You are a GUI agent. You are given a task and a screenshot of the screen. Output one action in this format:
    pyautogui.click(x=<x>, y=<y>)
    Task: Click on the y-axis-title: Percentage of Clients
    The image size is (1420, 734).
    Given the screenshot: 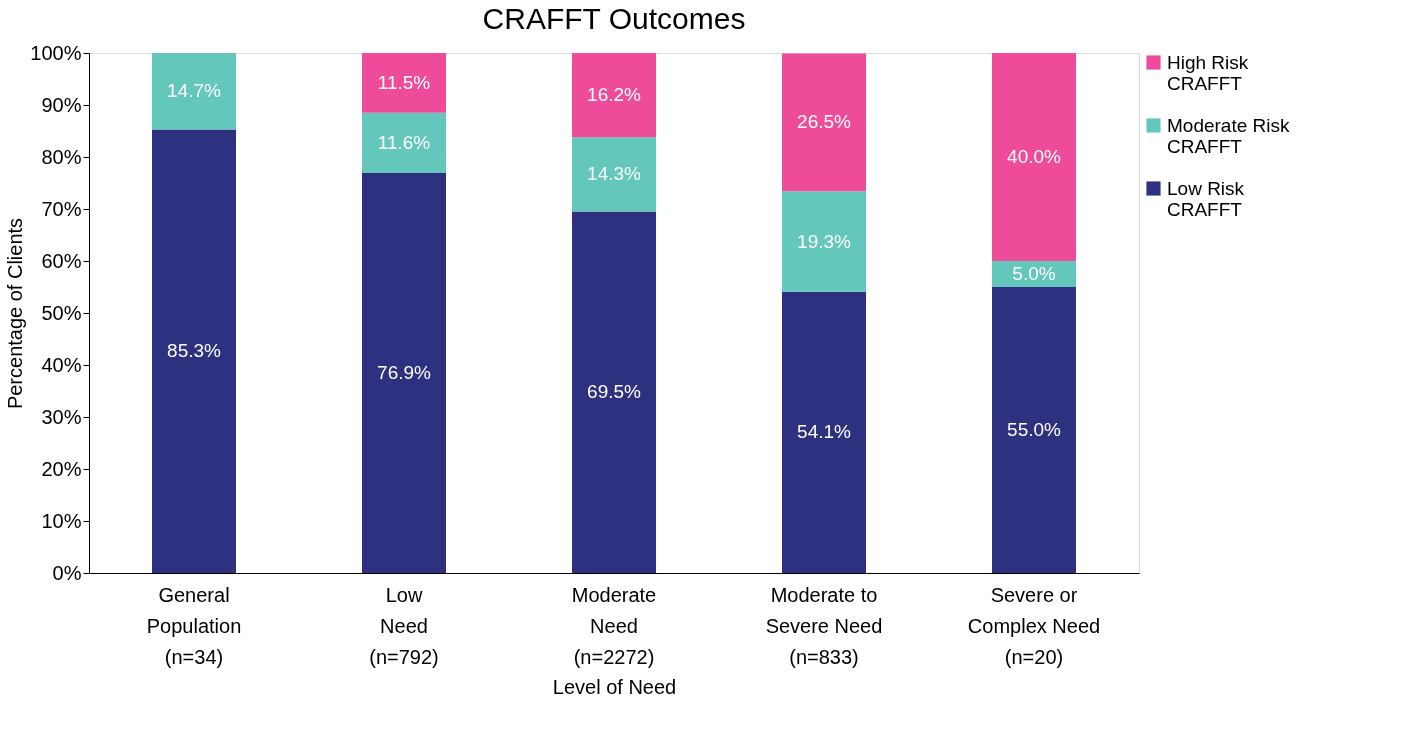 What is the action you would take?
    pyautogui.click(x=15, y=313)
    